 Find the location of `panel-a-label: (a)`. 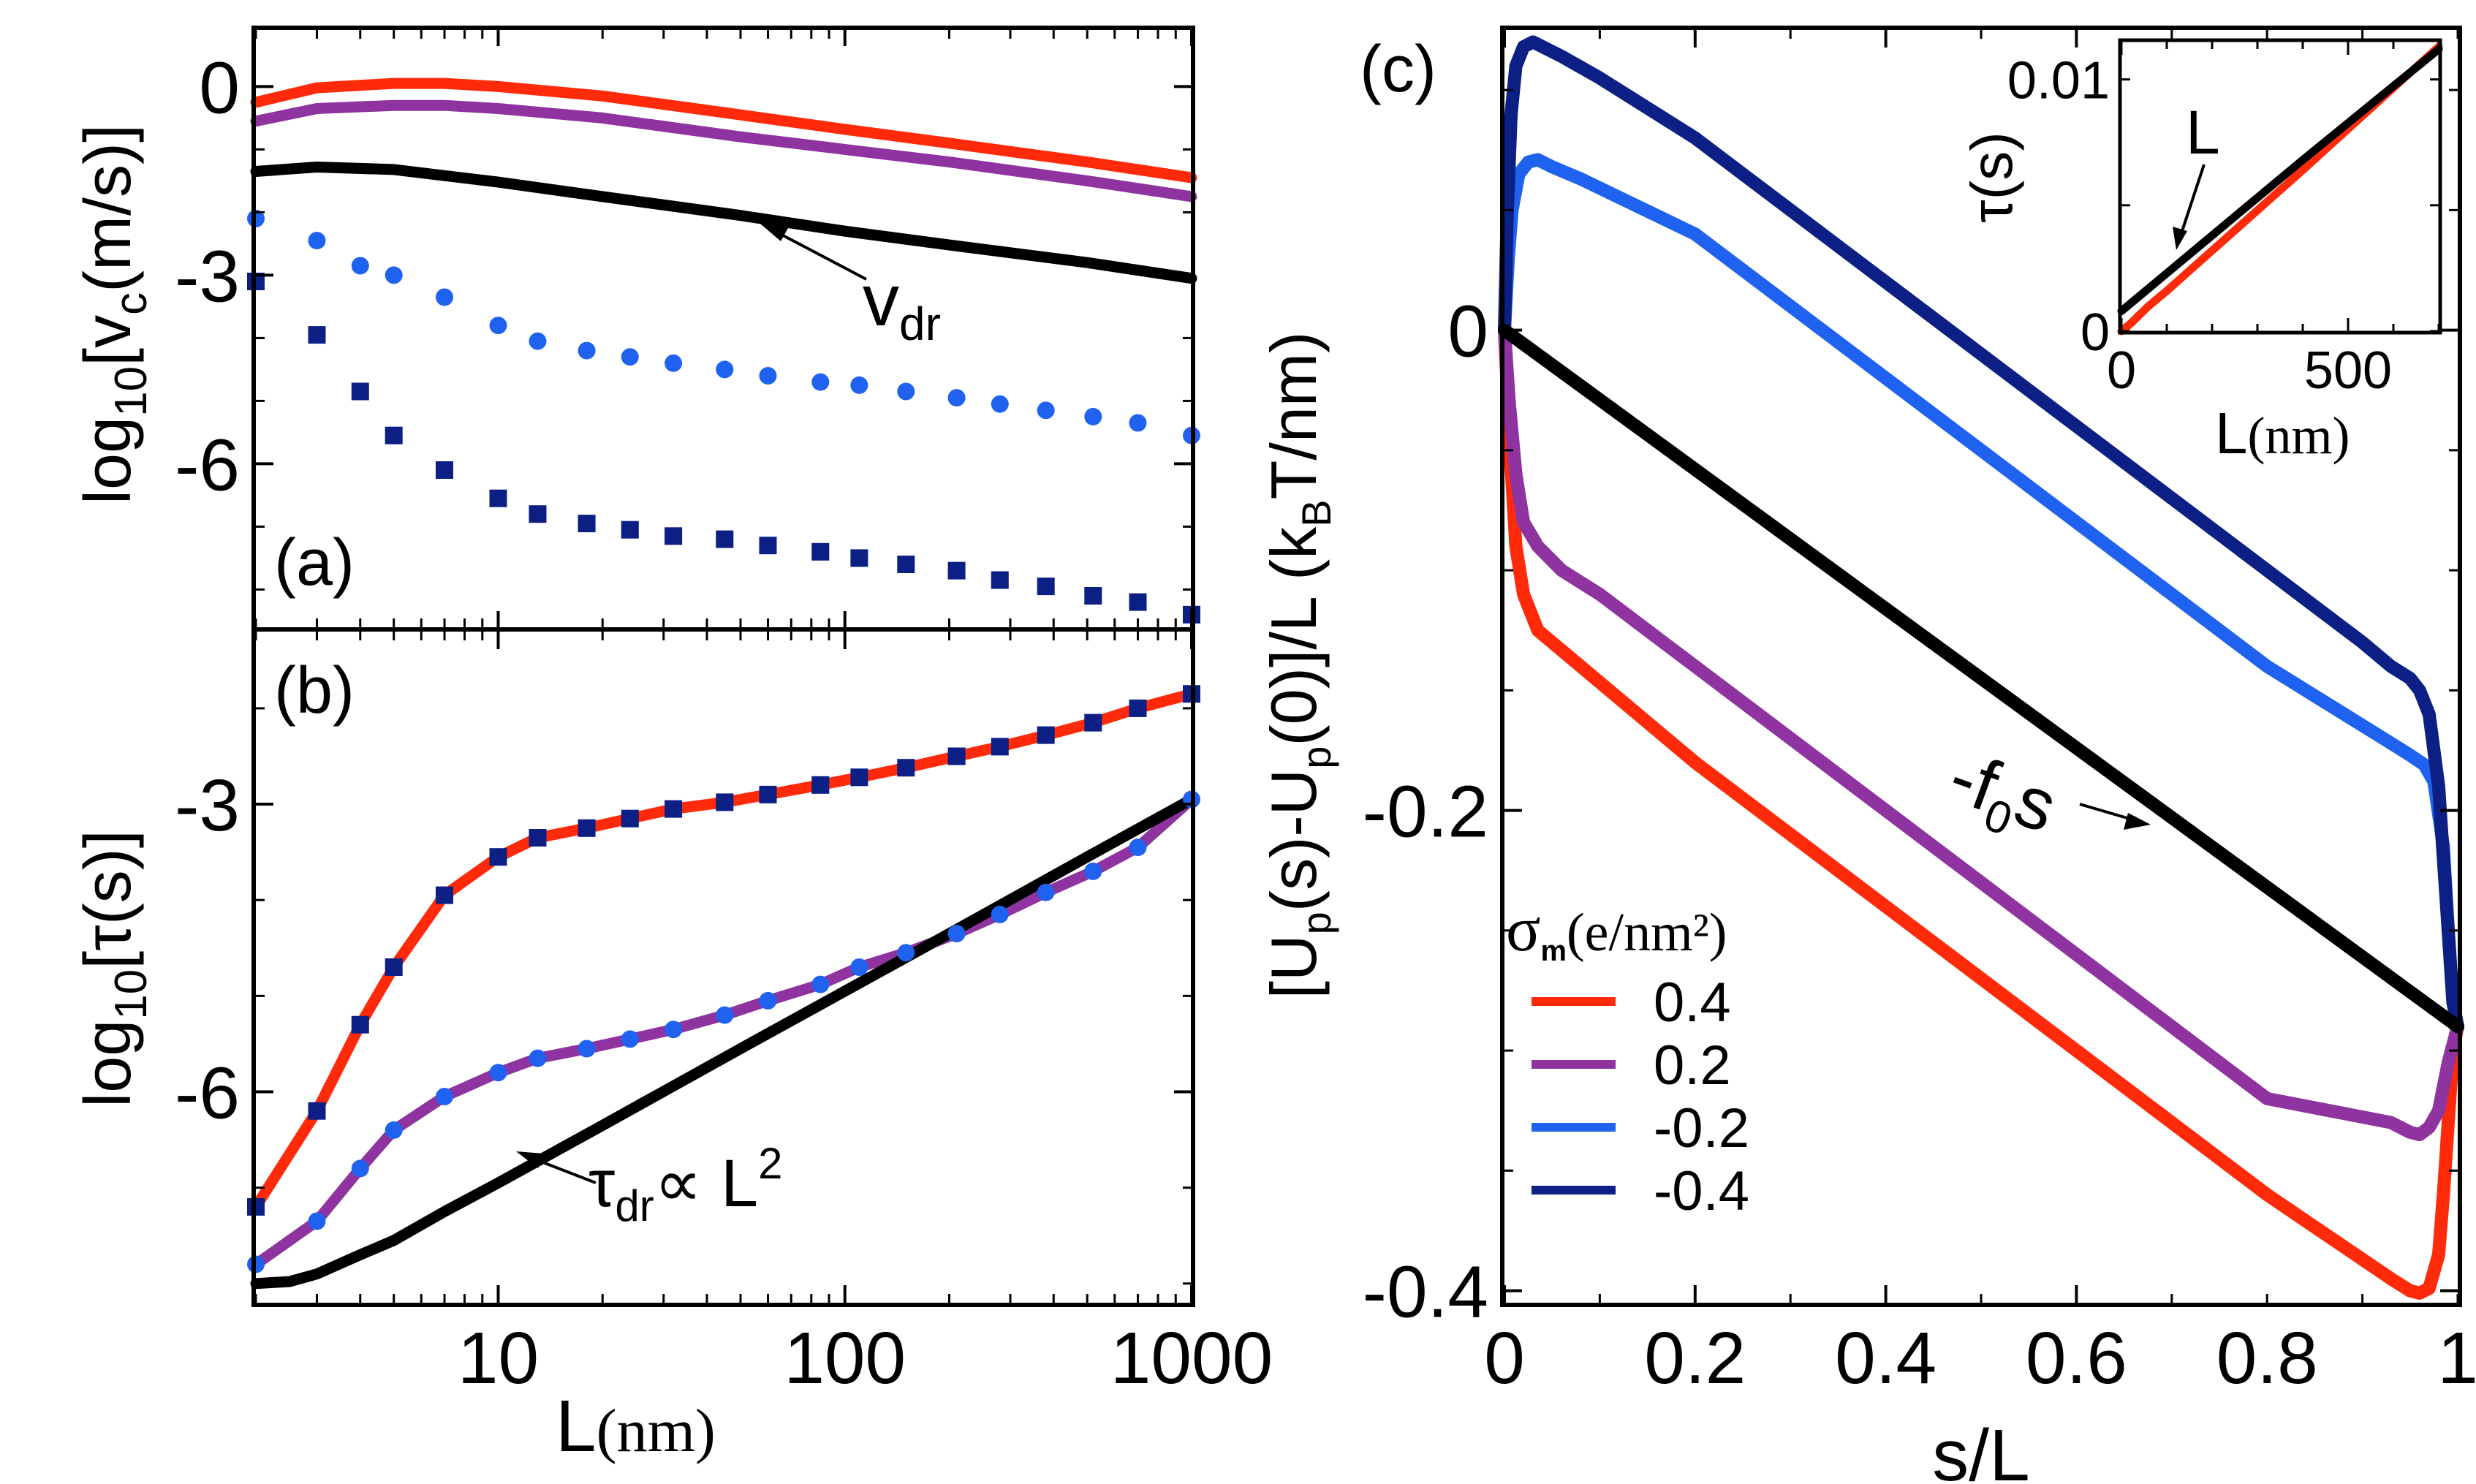

panel-a-label: (a) is located at coordinates (314, 563).